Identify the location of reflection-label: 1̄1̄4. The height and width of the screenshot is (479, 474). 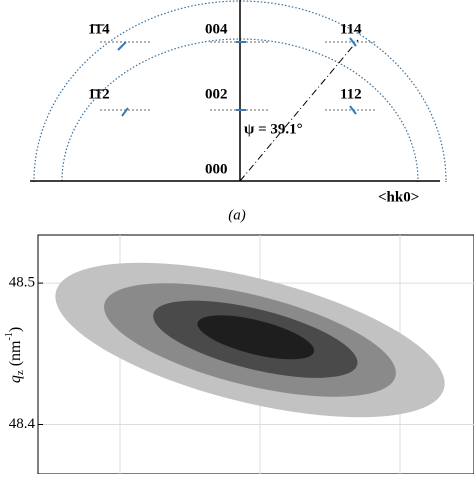
(99, 29).